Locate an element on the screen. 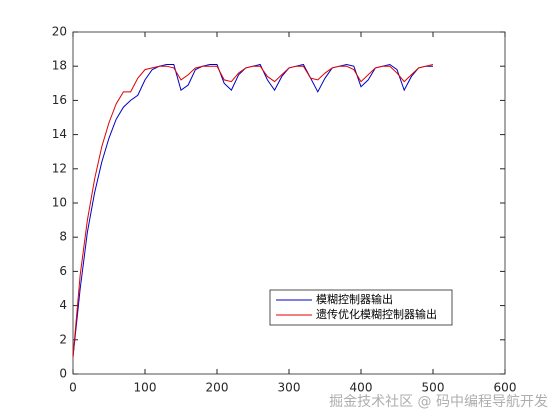  legend-box is located at coordinates (361, 307).